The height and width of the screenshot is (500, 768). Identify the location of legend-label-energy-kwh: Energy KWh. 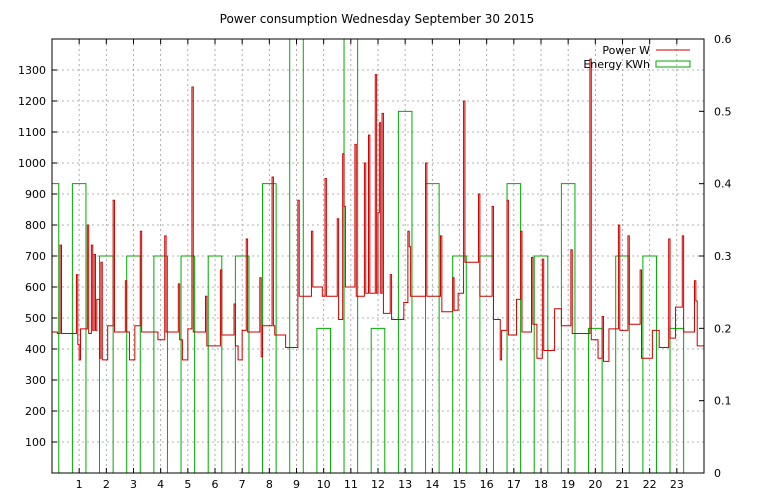
(616, 64).